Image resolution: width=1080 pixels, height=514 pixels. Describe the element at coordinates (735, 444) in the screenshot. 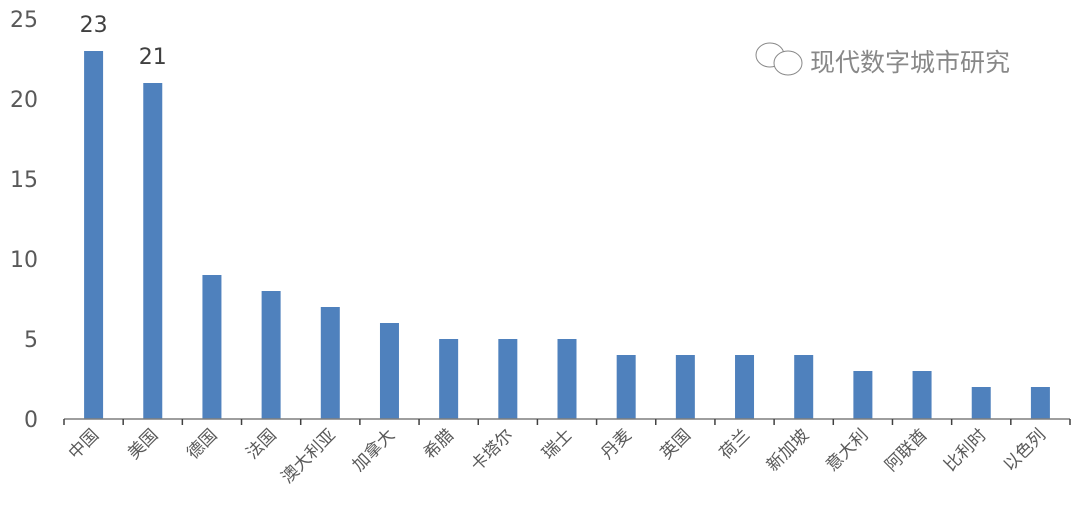

I see `x-tick-label: 荷兰` at that location.